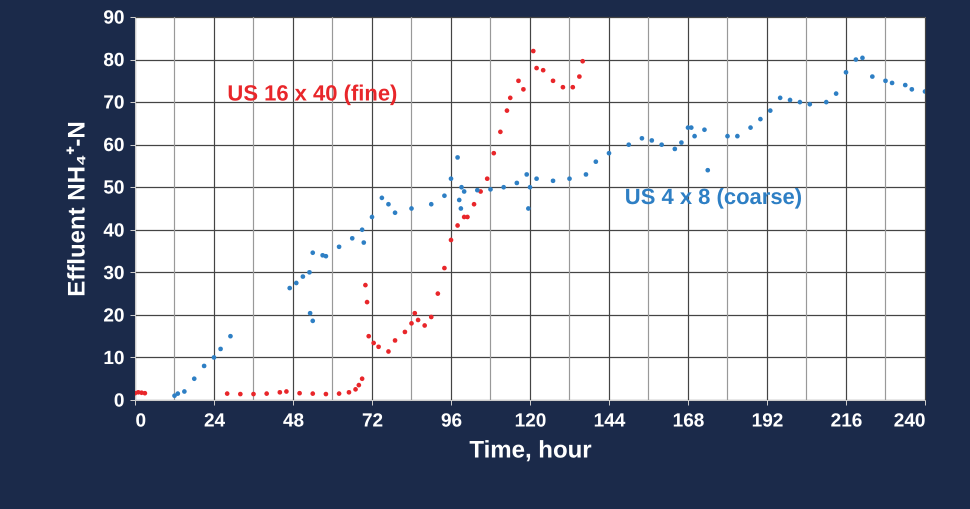 This screenshot has width=970, height=509. I want to click on y-tick-label: 60, so click(113, 145).